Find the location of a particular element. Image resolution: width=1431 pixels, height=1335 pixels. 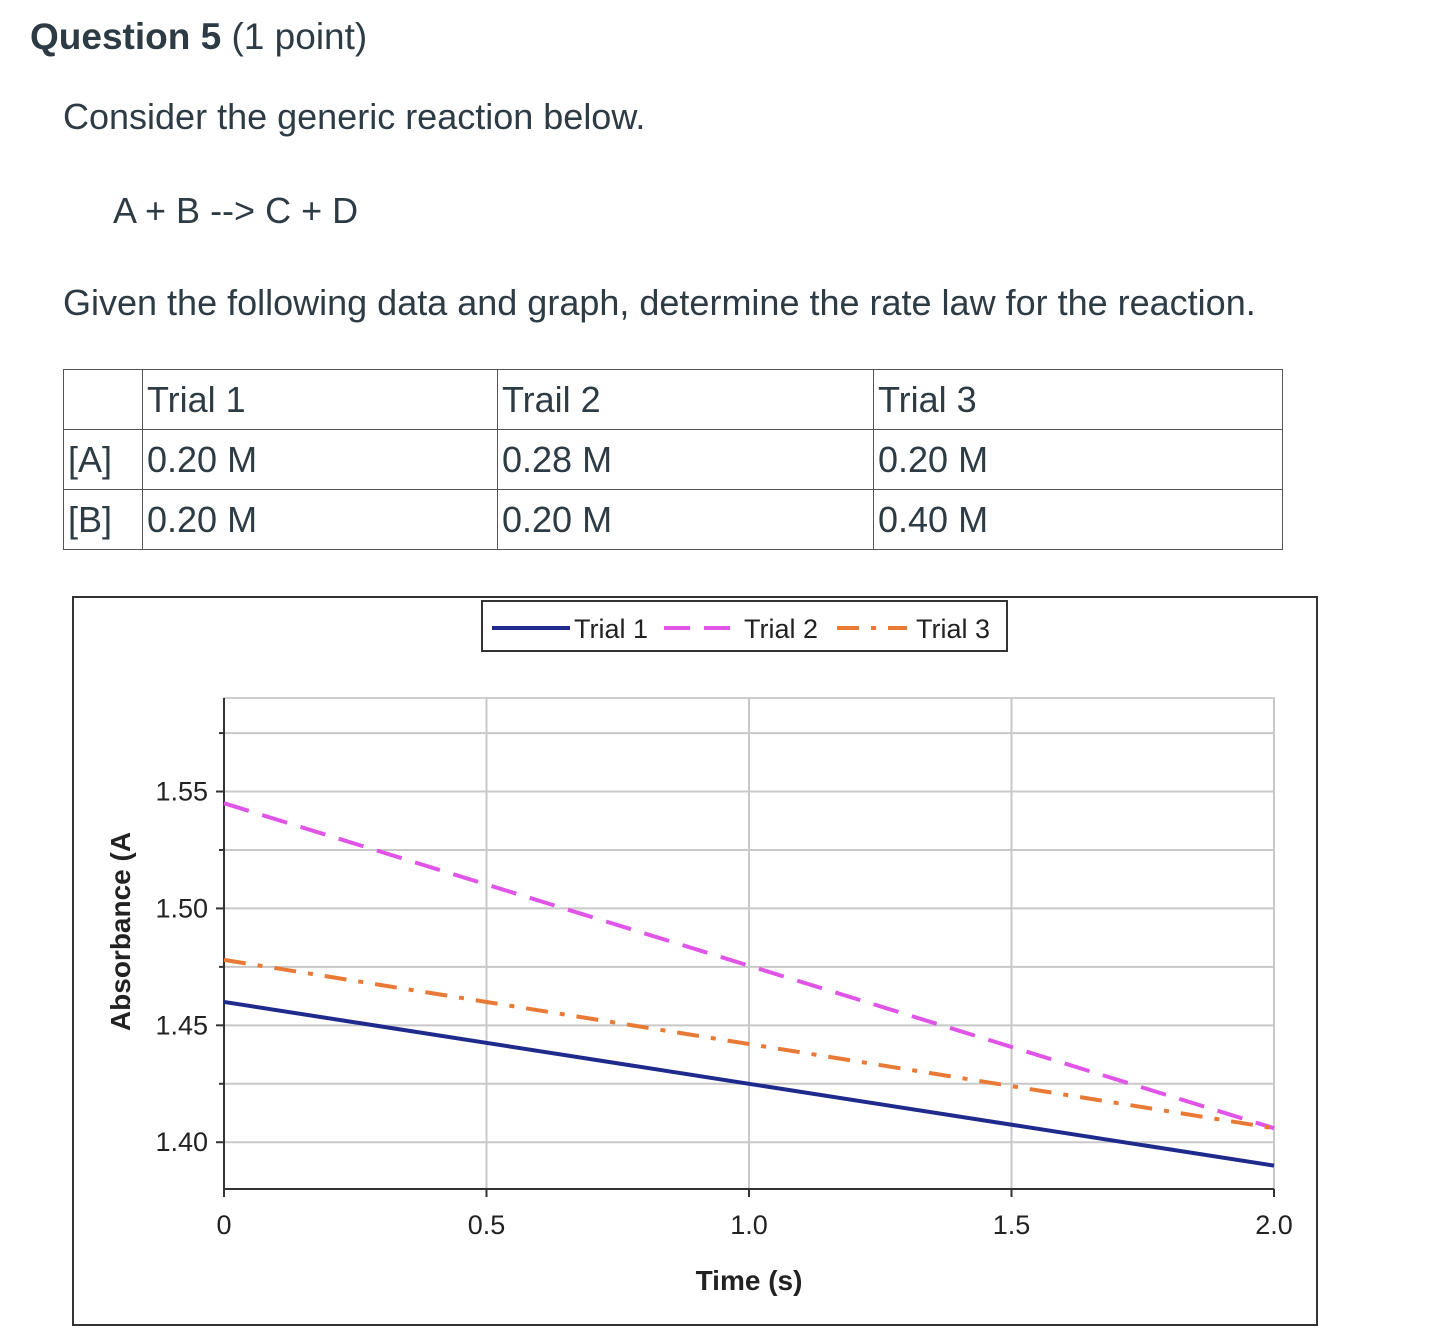

question-header: Question 5 (1 point) is located at coordinates (198, 37).